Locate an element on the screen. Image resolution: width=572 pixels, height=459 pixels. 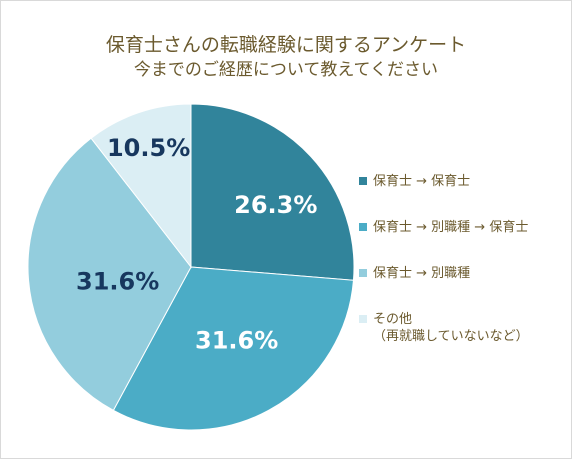
slice-label-3: 31.6% is located at coordinates (117, 282).